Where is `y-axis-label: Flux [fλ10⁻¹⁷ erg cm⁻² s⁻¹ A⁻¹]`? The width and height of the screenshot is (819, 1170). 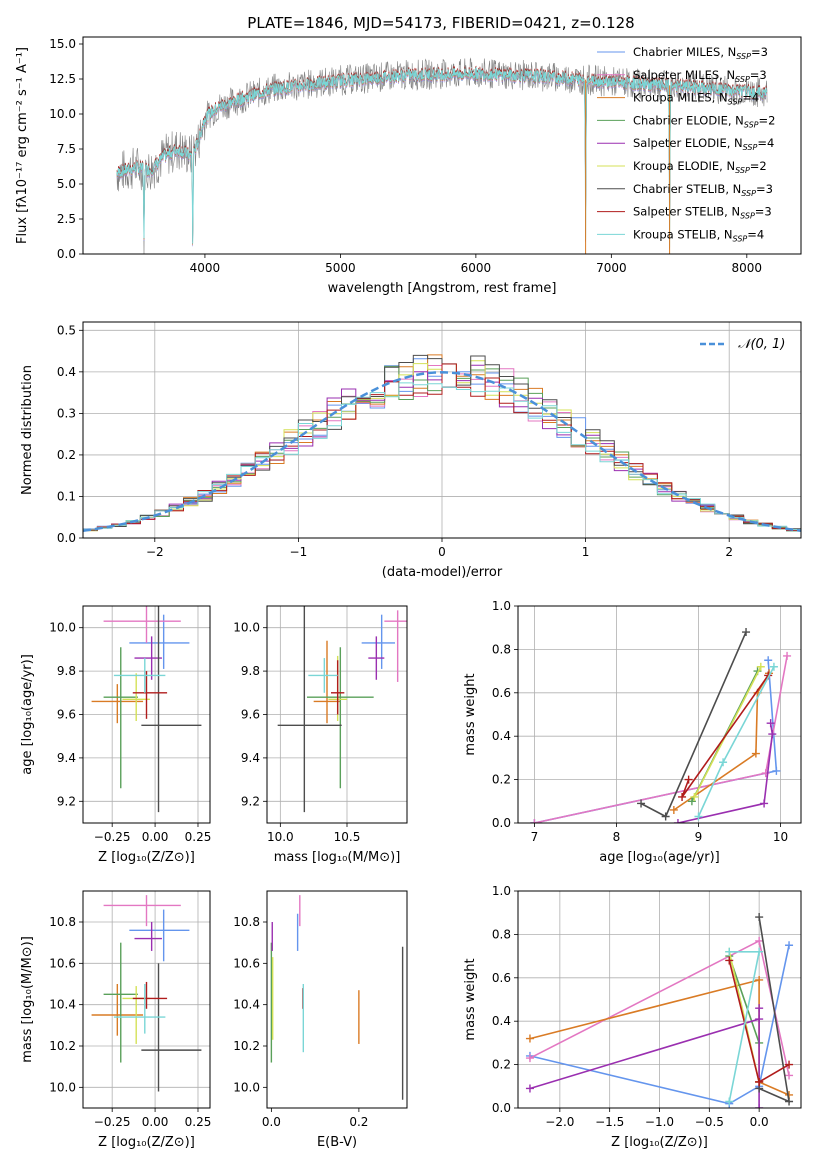
y-axis-label: Flux [fλ10⁻¹⁷ erg cm⁻² s⁻¹ A⁻¹] is located at coordinates (22, 145).